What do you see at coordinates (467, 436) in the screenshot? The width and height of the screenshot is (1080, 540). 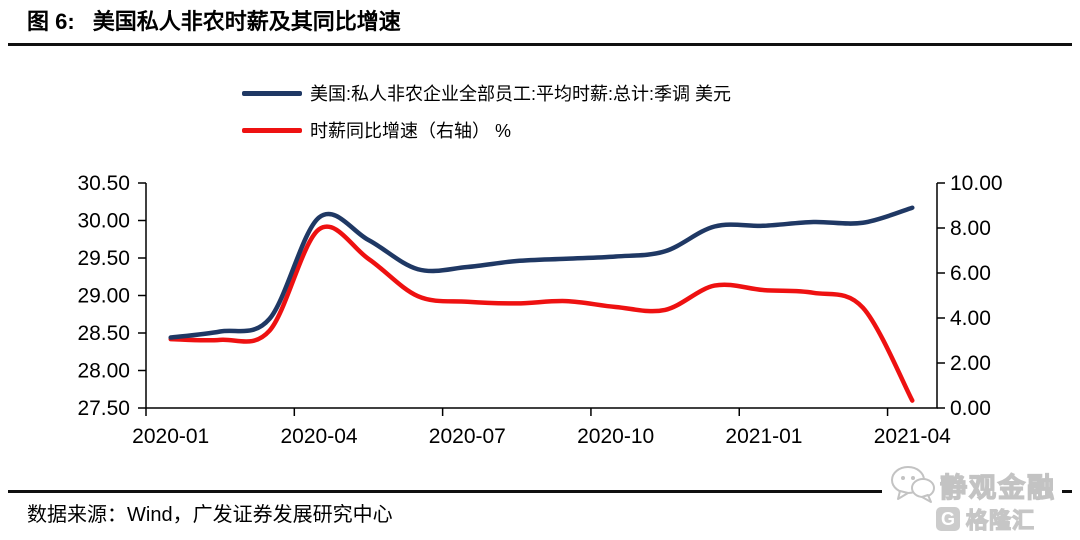 I see `svg-text: 2020-07` at bounding box center [467, 436].